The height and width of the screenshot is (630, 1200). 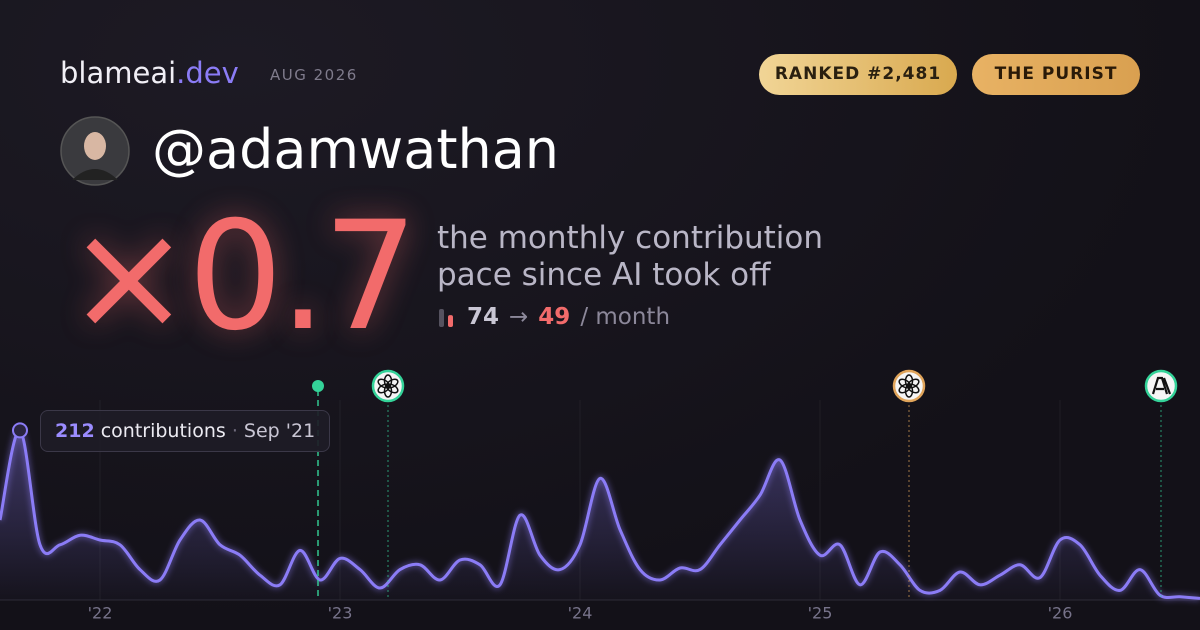 I want to click on tooltip: 212 contributions · Sep '21, so click(x=185, y=431).